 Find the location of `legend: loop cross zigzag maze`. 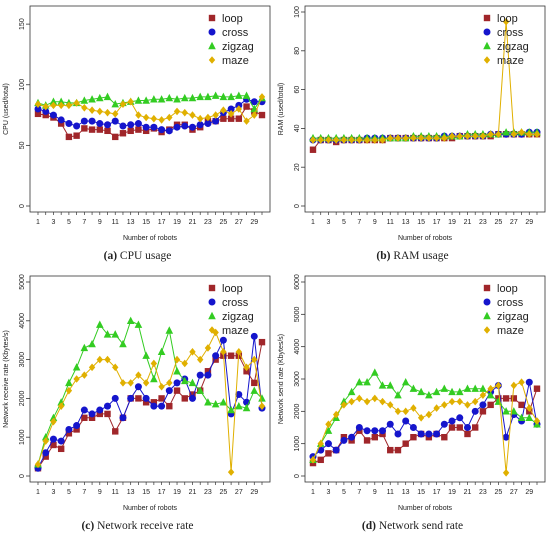

legend: loop cross zigzag maze is located at coordinates (506, 310).